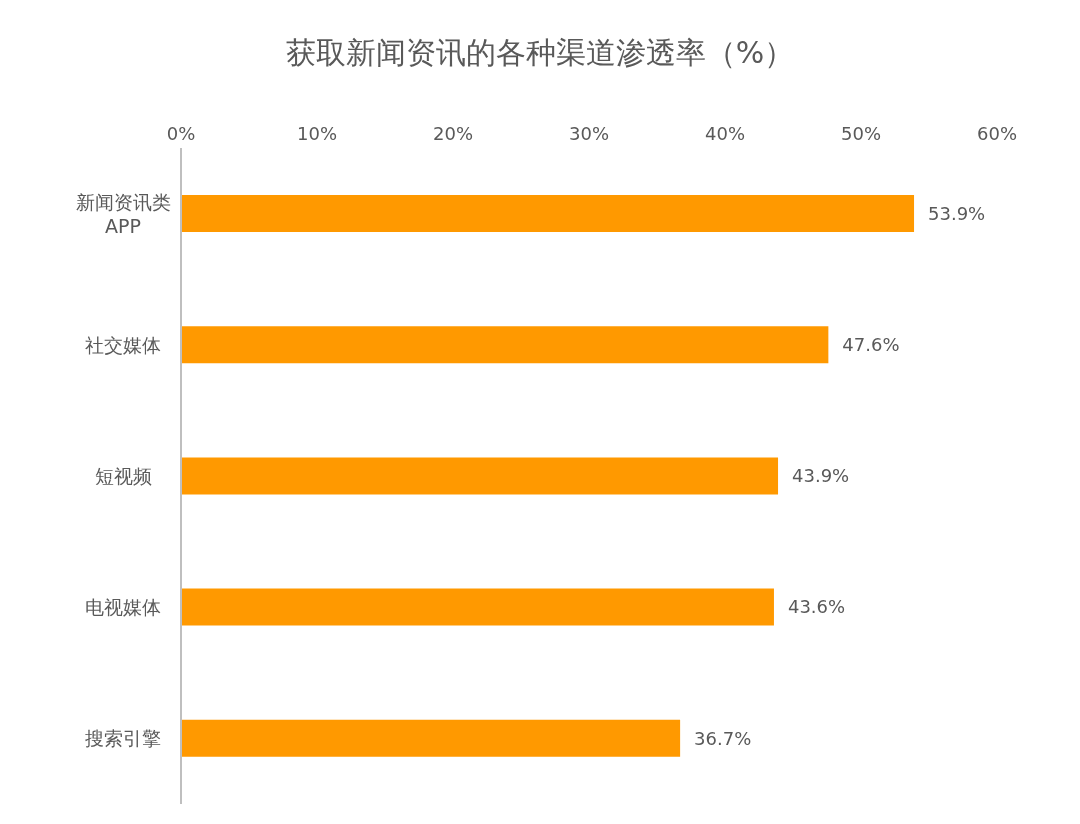  Describe the element at coordinates (540, 52) in the screenshot. I see `chart-title: 获取新闻资讯的各种渠道渗透率（%）` at that location.